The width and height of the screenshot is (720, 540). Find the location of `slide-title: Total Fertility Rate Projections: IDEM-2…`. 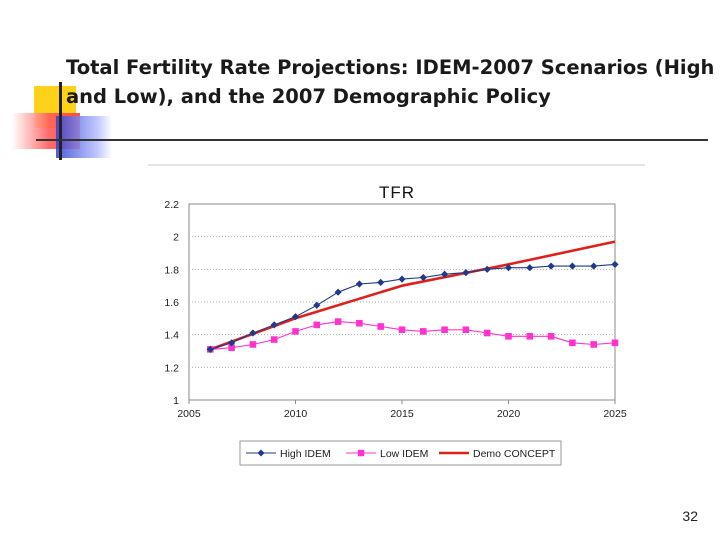

slide-title: Total Fertility Rate Projections: IDEM-2… is located at coordinates (390, 82).